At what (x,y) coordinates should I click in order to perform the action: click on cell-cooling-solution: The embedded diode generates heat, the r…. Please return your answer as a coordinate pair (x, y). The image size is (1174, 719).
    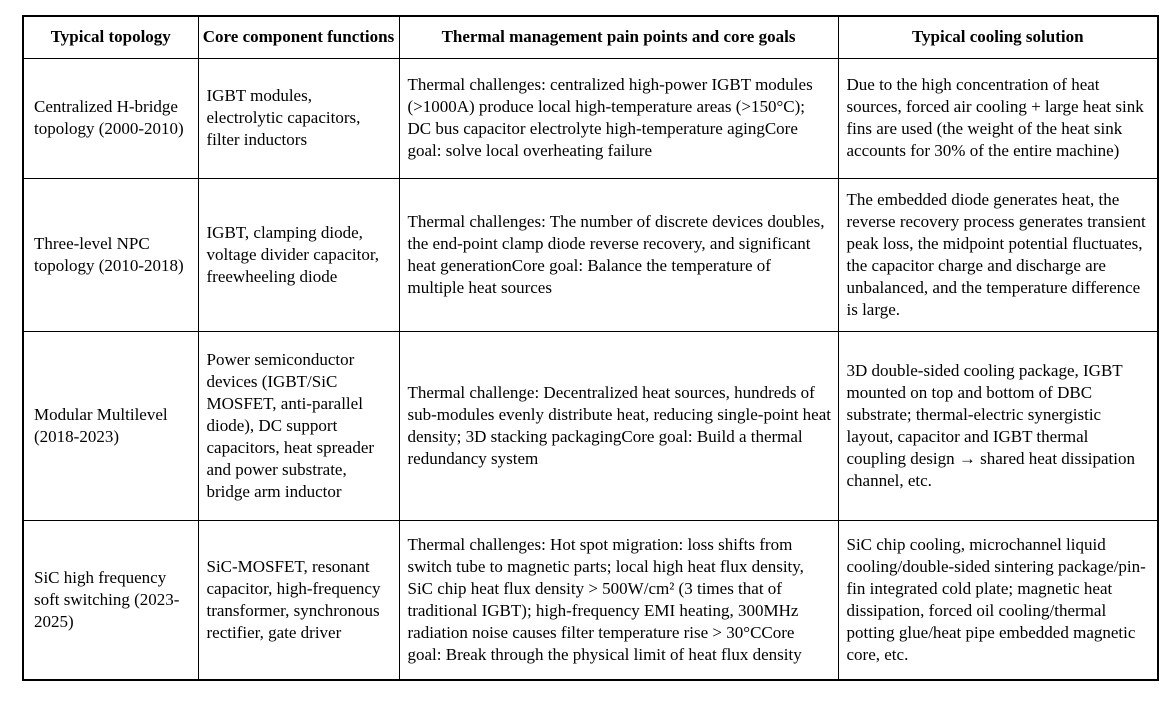
    Looking at the image, I should click on (998, 254).